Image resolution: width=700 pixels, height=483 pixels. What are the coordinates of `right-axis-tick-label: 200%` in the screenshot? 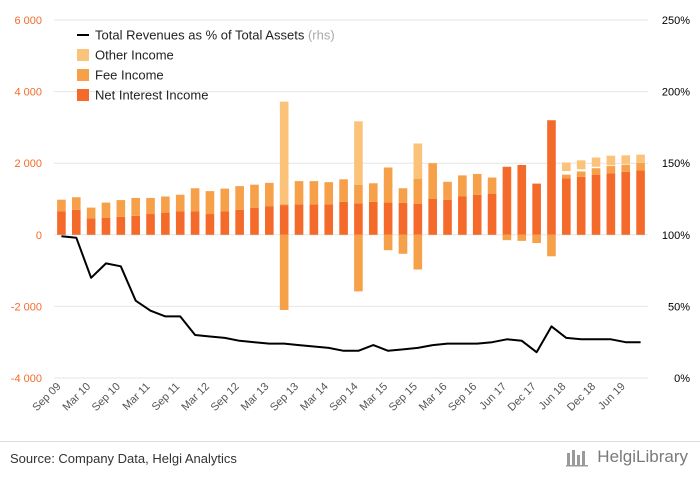 It's located at (676, 93).